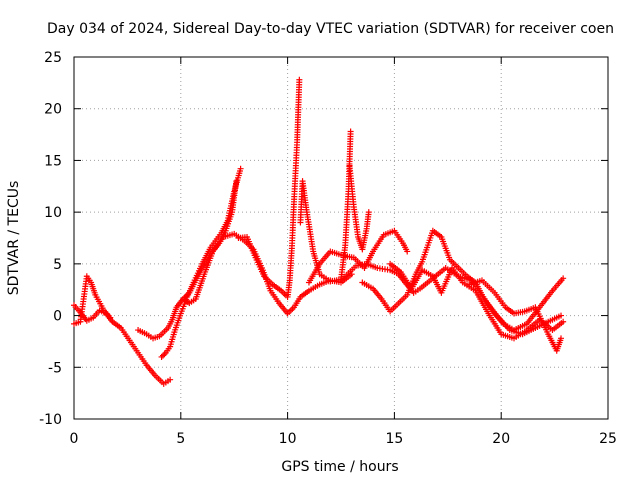  I want to click on series-track-d, so click(201, 262).